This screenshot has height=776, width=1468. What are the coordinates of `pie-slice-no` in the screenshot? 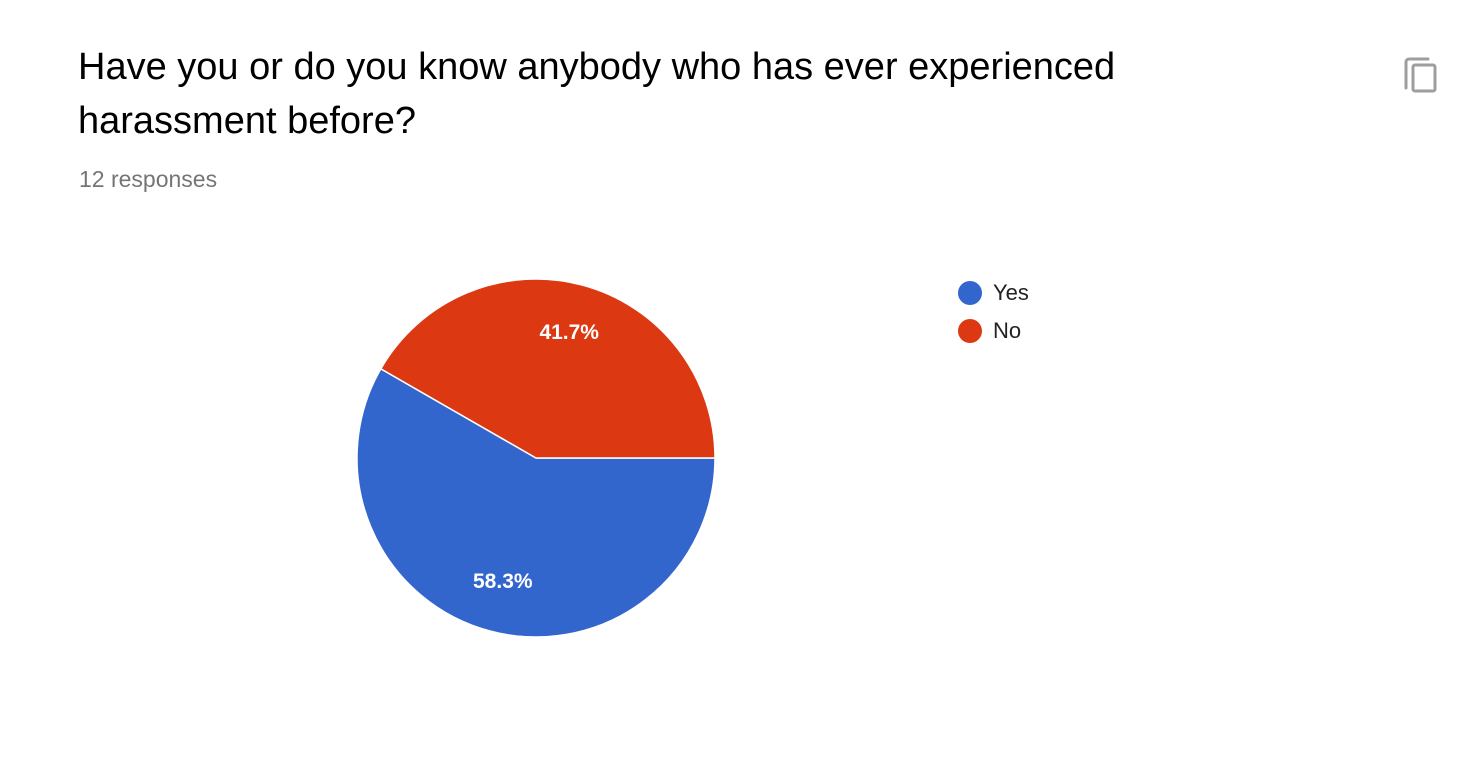 It's located at (547, 368).